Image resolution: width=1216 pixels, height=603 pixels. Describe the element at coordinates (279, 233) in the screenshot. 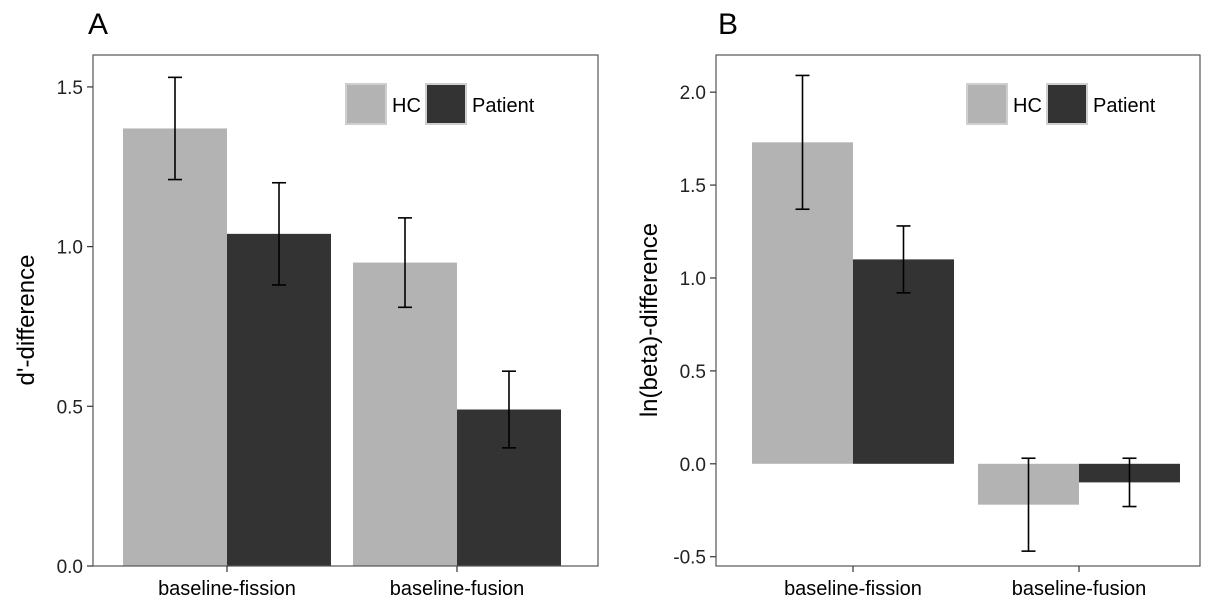

I see `error-bar-patient-0-a` at that location.